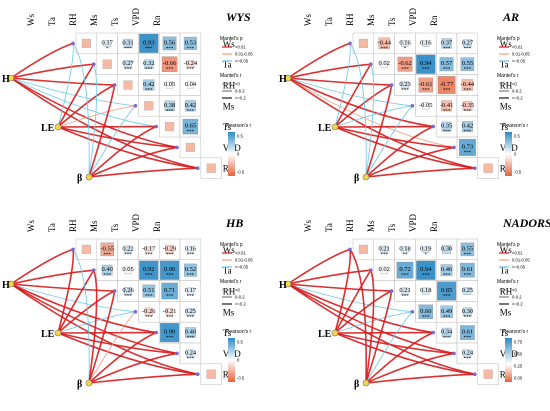  Describe the element at coordinates (426, 105) in the screenshot. I see `cell-value: -0.05` at that location.